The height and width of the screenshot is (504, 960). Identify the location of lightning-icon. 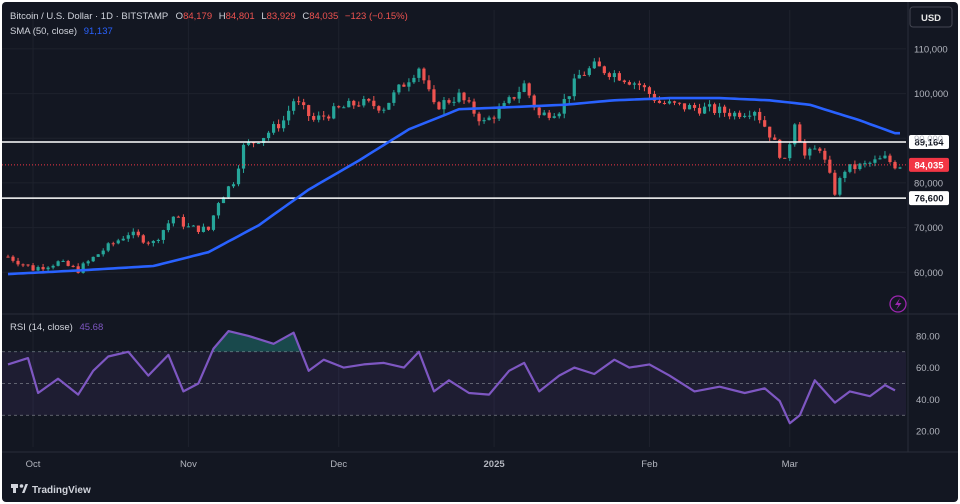
(898, 304).